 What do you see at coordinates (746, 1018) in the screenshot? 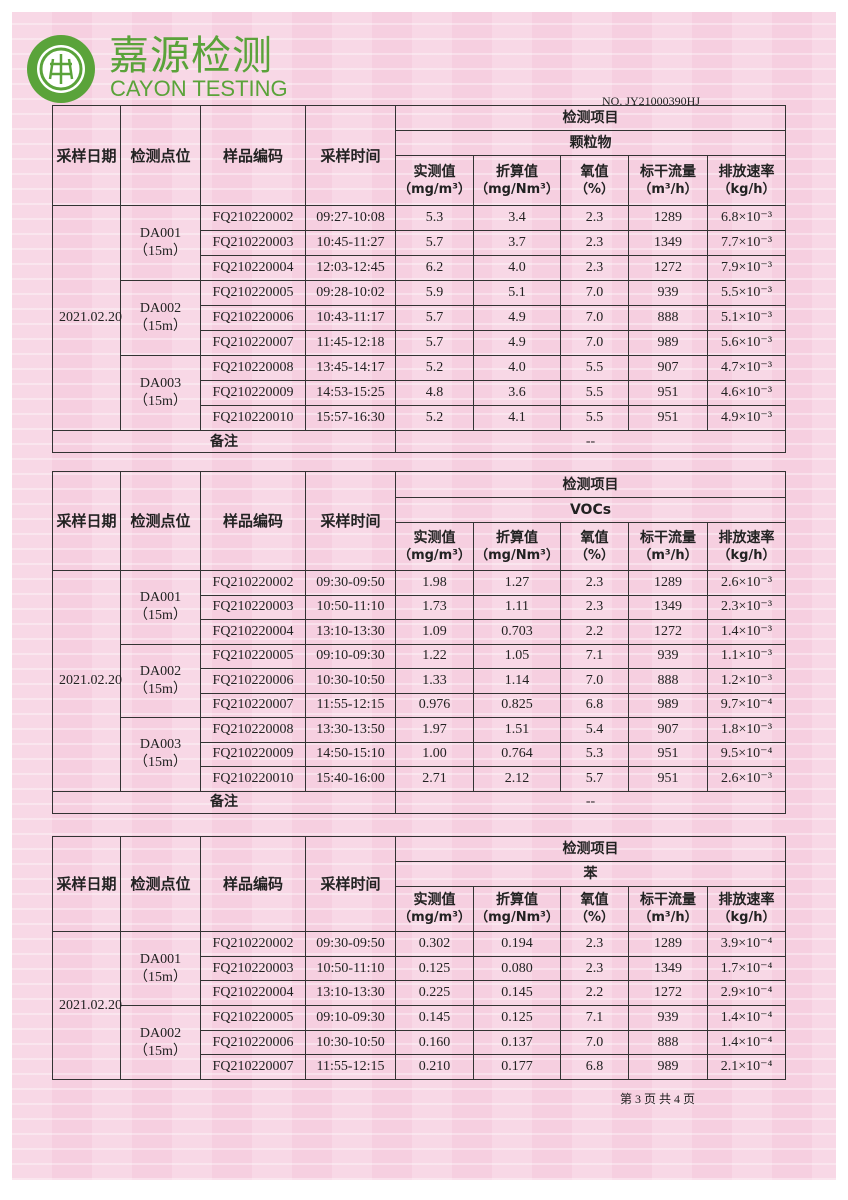
I see `emission-rate: 1.4×10⁻⁴` at bounding box center [746, 1018].